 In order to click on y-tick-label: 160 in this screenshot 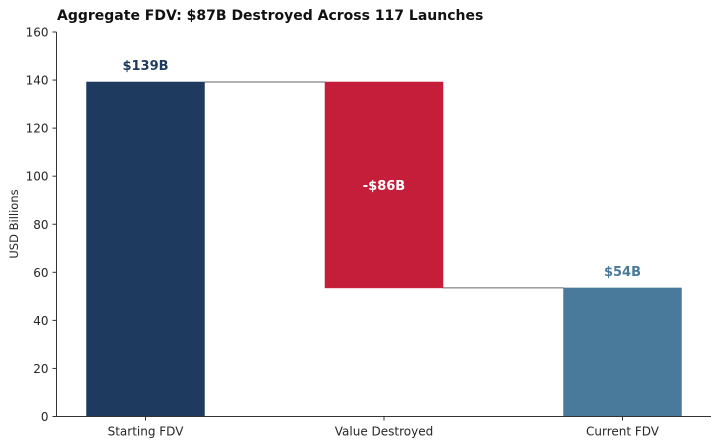, I will do `click(37, 33)`.